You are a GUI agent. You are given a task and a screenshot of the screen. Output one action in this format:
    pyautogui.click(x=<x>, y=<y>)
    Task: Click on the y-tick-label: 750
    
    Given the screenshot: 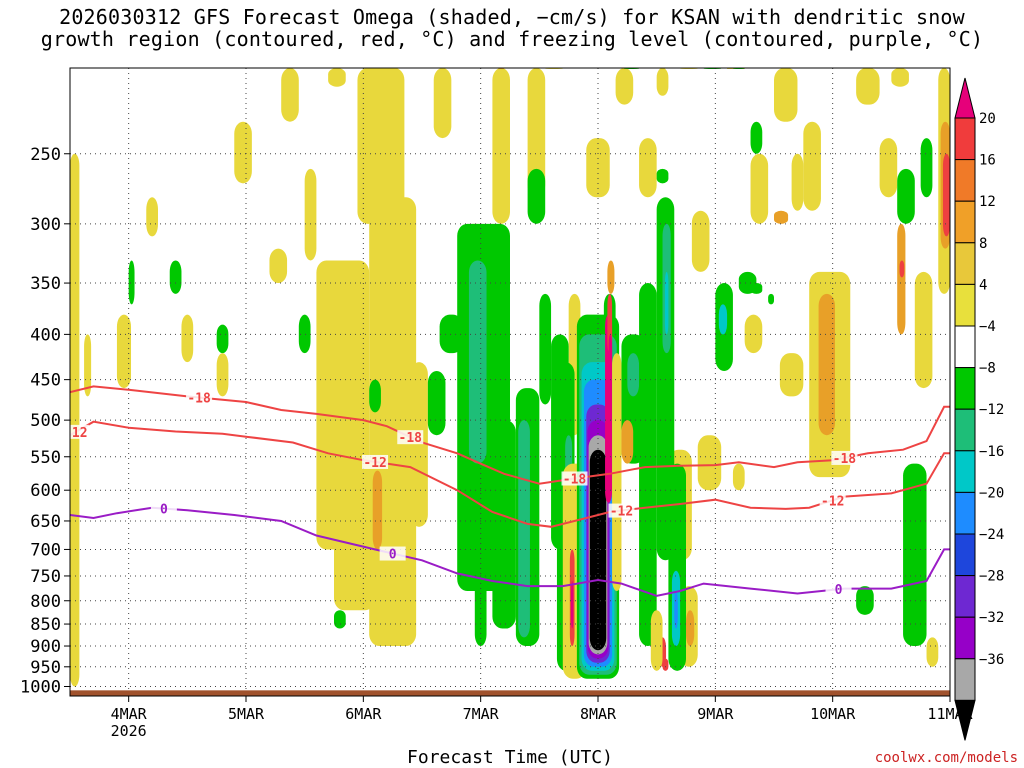 What is the action you would take?
    pyautogui.click(x=45, y=577)
    